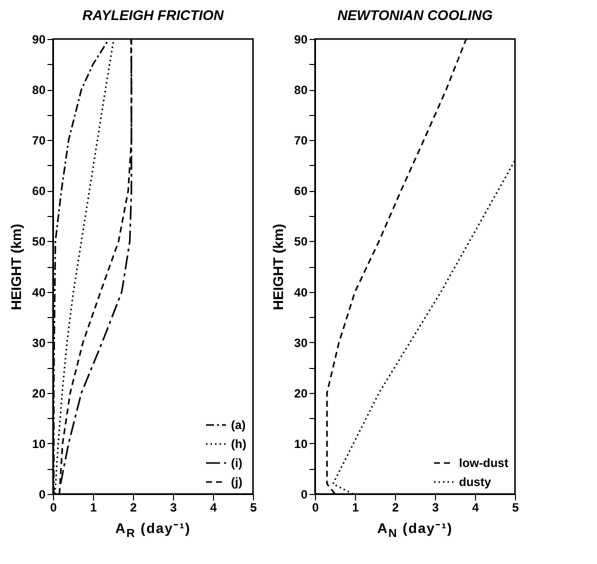  What do you see at coordinates (415, 15) in the screenshot?
I see `chart-title: NEWTONIAN COOLING` at bounding box center [415, 15].